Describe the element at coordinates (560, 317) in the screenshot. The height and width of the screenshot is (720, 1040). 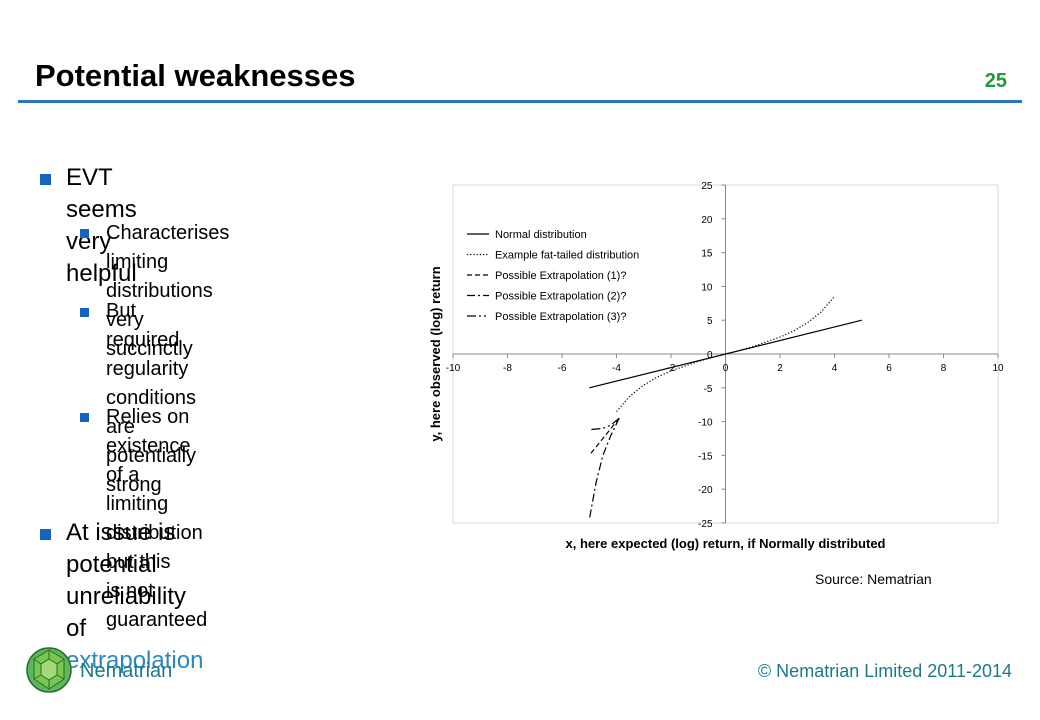
I see `legend-label: Possible Extrapolation (3)?` at that location.